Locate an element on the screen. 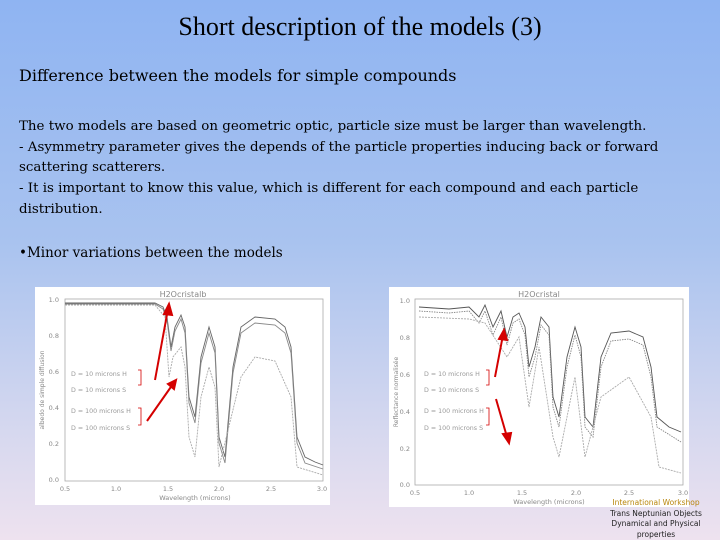 This screenshot has width=720, height=540. paragraph-line: distribution. is located at coordinates (61, 209).